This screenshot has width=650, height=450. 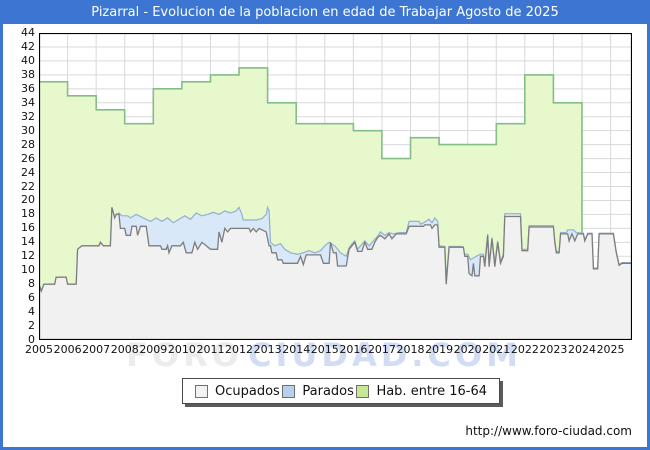 What do you see at coordinates (363, 391) in the screenshot?
I see `hab-16-64-swatch-icon` at bounding box center [363, 391].